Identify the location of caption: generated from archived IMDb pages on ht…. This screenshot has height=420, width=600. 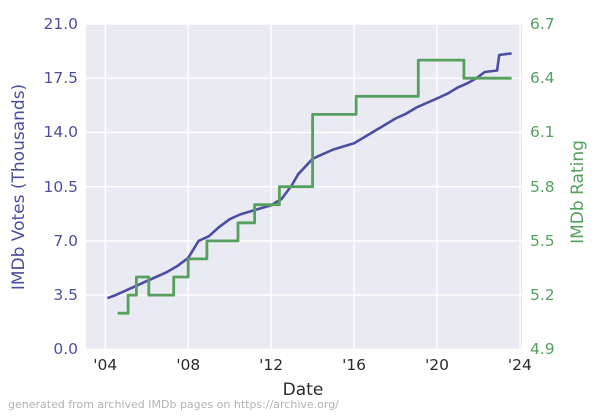
(173, 404).